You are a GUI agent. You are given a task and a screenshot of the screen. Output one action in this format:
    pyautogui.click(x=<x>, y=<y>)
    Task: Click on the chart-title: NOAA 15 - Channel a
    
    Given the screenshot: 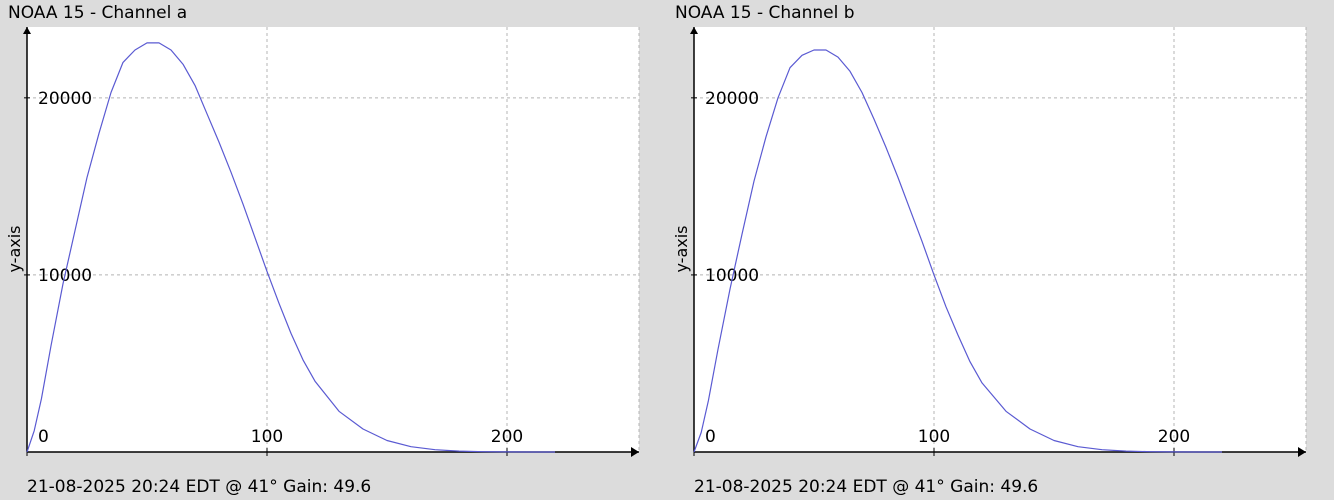 What is the action you would take?
    pyautogui.click(x=98, y=13)
    